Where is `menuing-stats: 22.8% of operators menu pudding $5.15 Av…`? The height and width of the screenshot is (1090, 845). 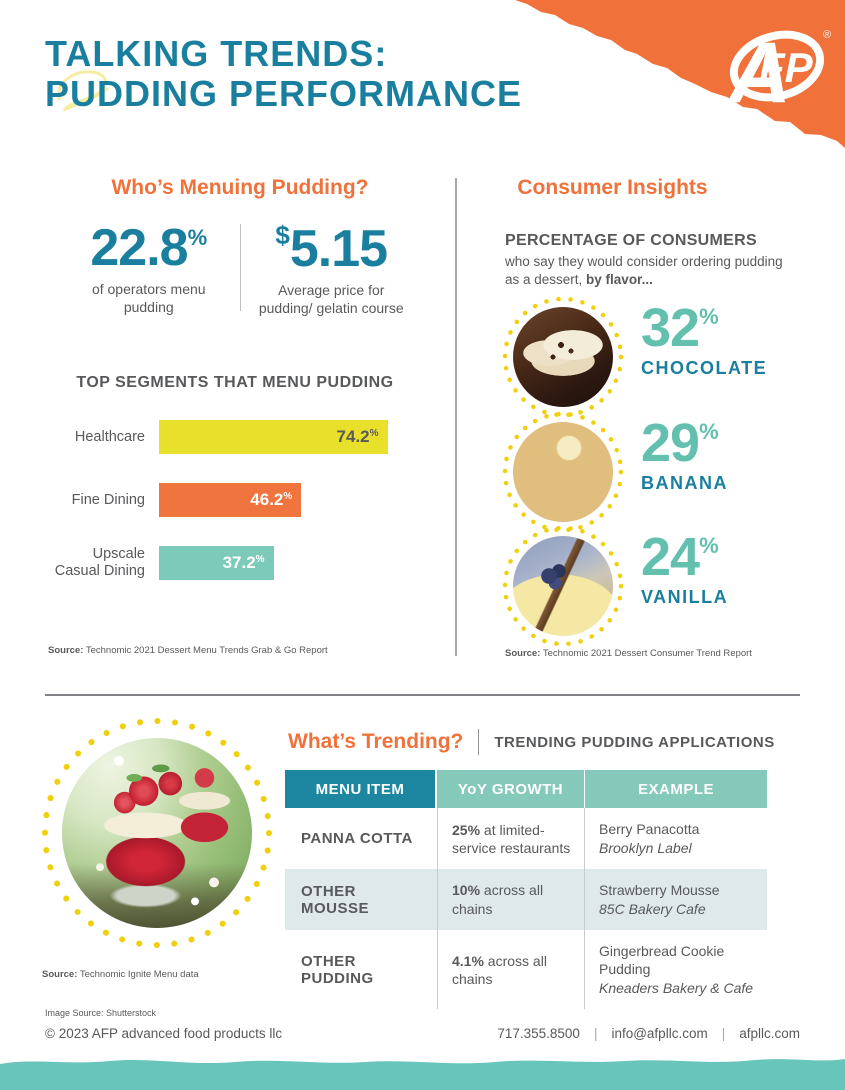
menuing-stats: 22.8% of operators menu pudding $5.15 Av… is located at coordinates (240, 267).